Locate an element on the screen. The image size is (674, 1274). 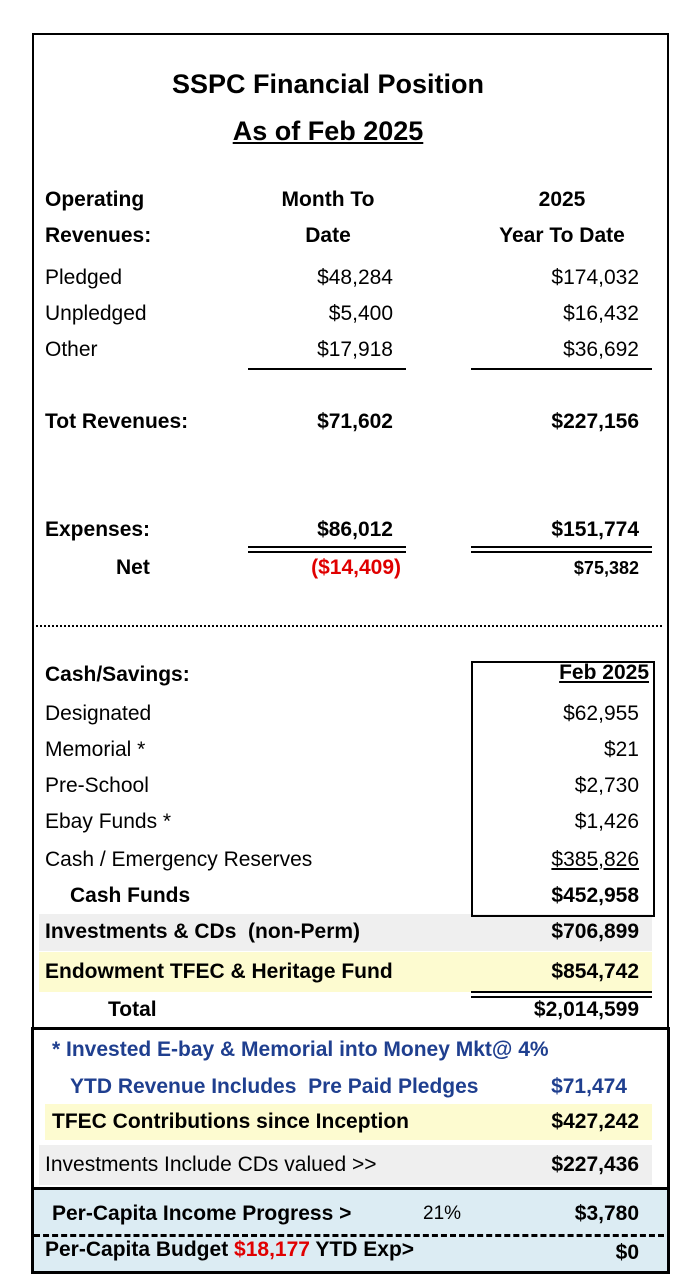
value: $17,918 is located at coordinates (355, 349).